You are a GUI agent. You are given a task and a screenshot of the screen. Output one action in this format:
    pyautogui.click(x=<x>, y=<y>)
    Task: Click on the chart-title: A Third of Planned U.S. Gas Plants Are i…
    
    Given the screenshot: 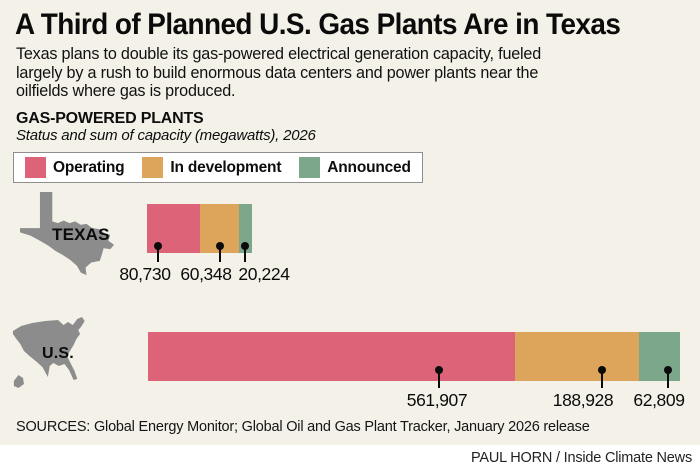 What is the action you would take?
    pyautogui.click(x=318, y=24)
    